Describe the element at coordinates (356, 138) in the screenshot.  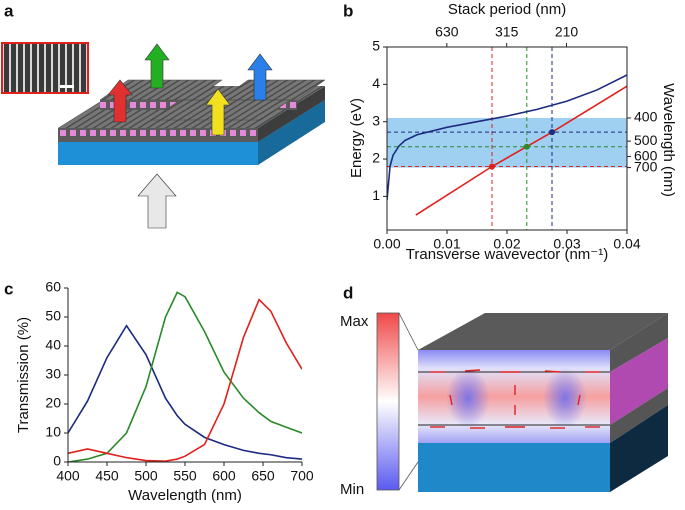
I see `y-axis-title: Energy (eV)` at that location.